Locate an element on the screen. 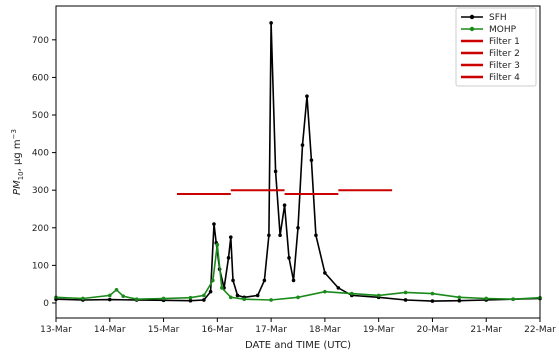 The width and height of the screenshot is (559, 353). y-tick-label: 400 is located at coordinates (40, 154).